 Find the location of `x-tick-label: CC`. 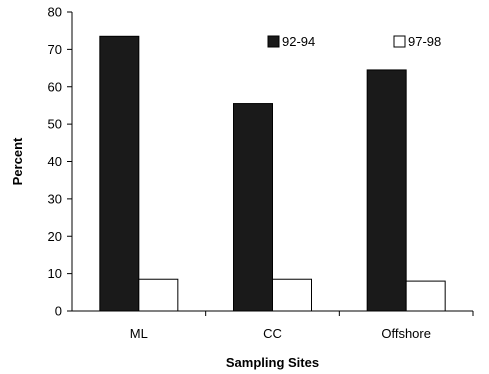

x-tick-label: CC is located at coordinates (272, 333).